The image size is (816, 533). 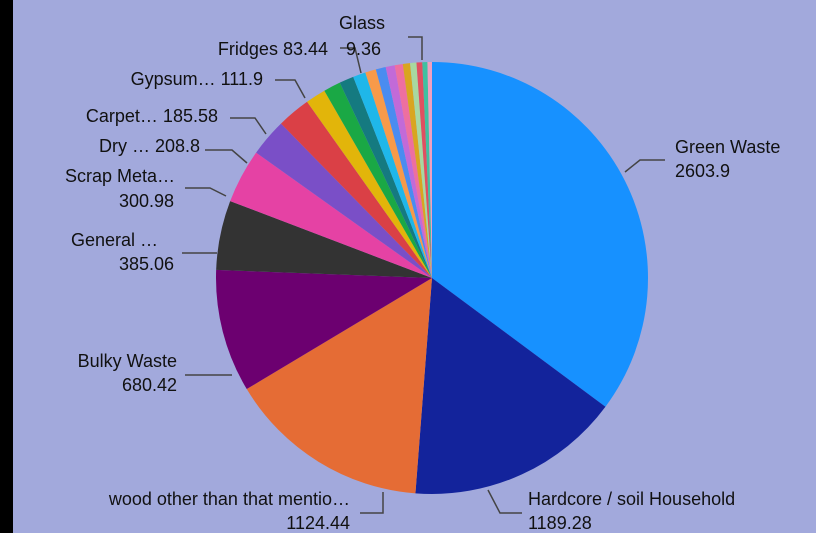 What do you see at coordinates (152, 116) in the screenshot?
I see `slice-label-carpet-185-58: Carpet… 185.58` at bounding box center [152, 116].